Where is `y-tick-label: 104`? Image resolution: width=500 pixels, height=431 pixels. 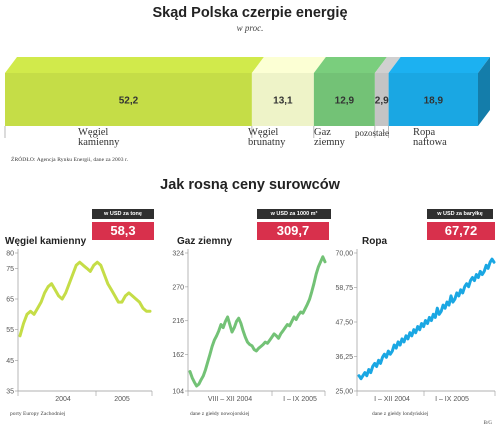
y-tick-label: 104 is located at coordinates (178, 392).